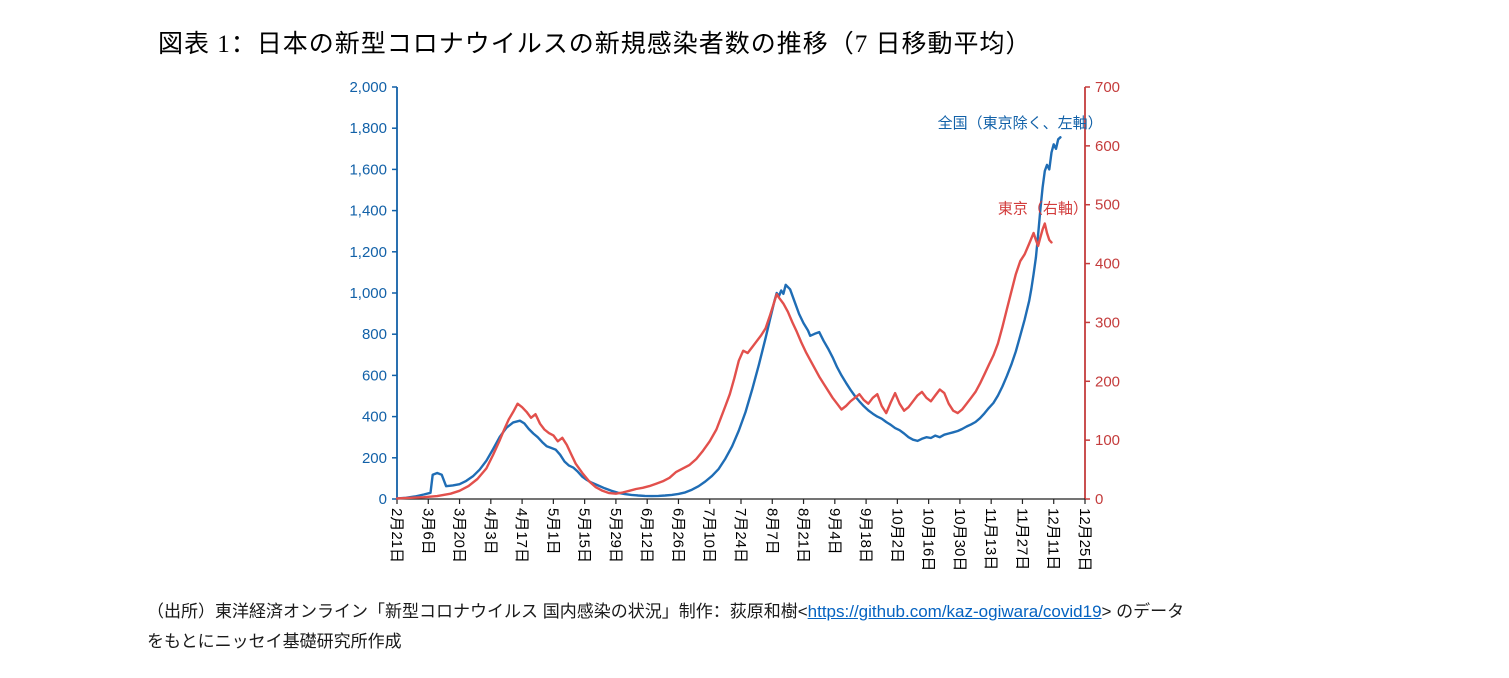  I want to click on x-axis-tick-label: 3月20日, so click(459, 535).